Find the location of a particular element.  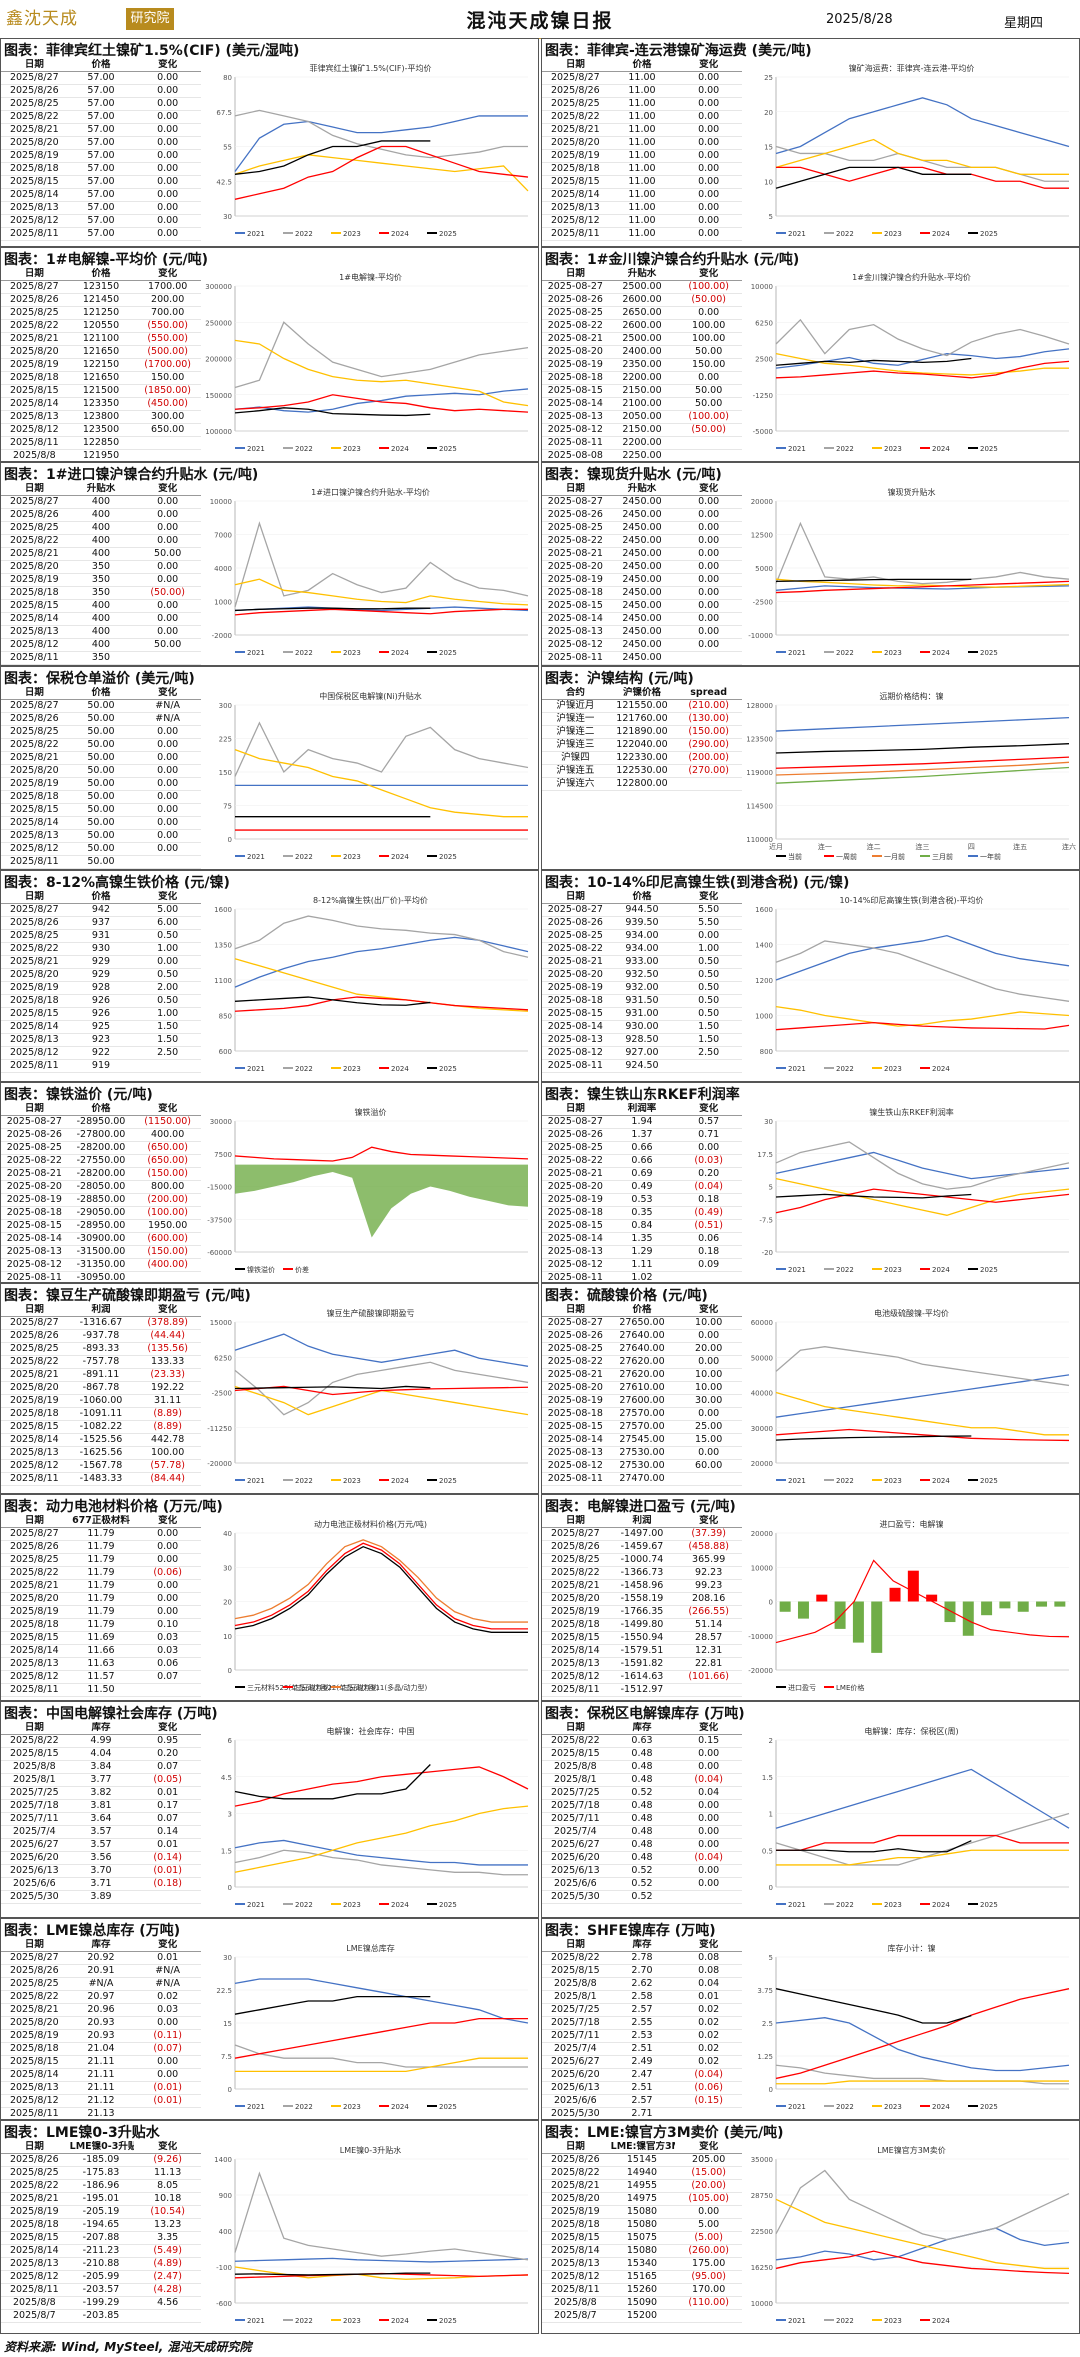

y-tick-label: 28750 is located at coordinates (762, 2196).